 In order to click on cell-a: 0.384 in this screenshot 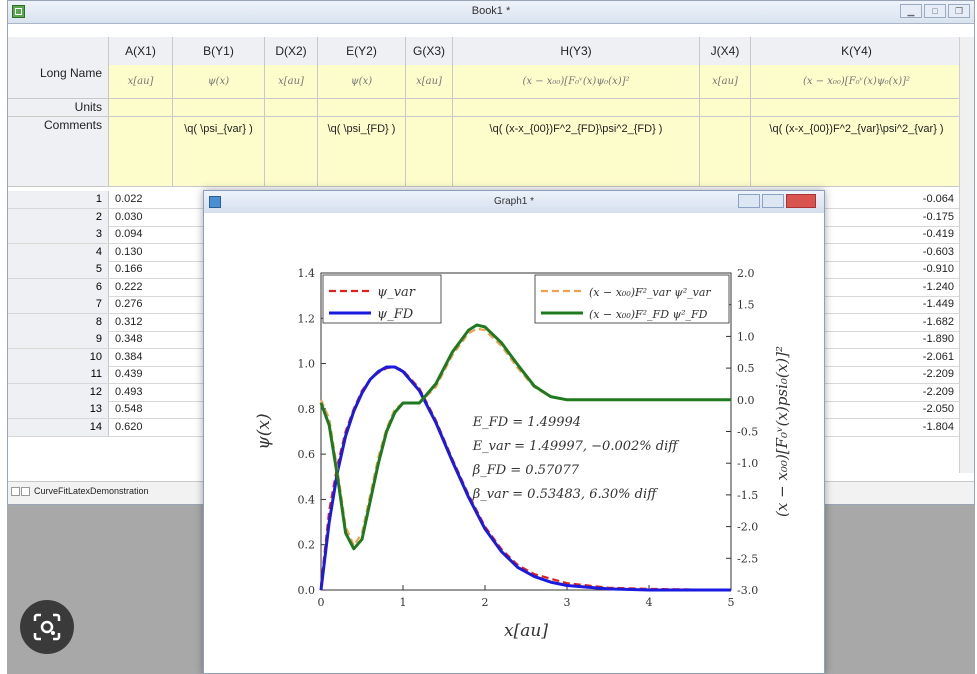, I will do `click(129, 356)`.